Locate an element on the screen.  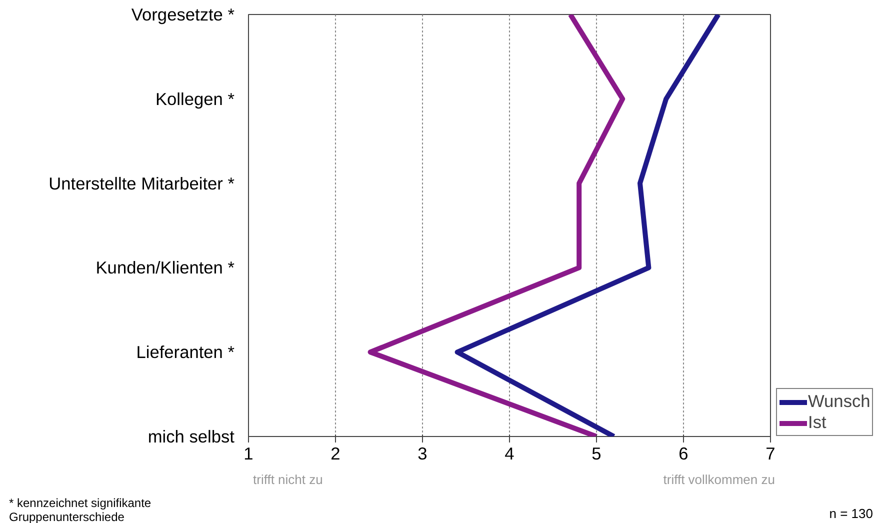
y-tick-label: Vorgesetzte * is located at coordinates (183, 14).